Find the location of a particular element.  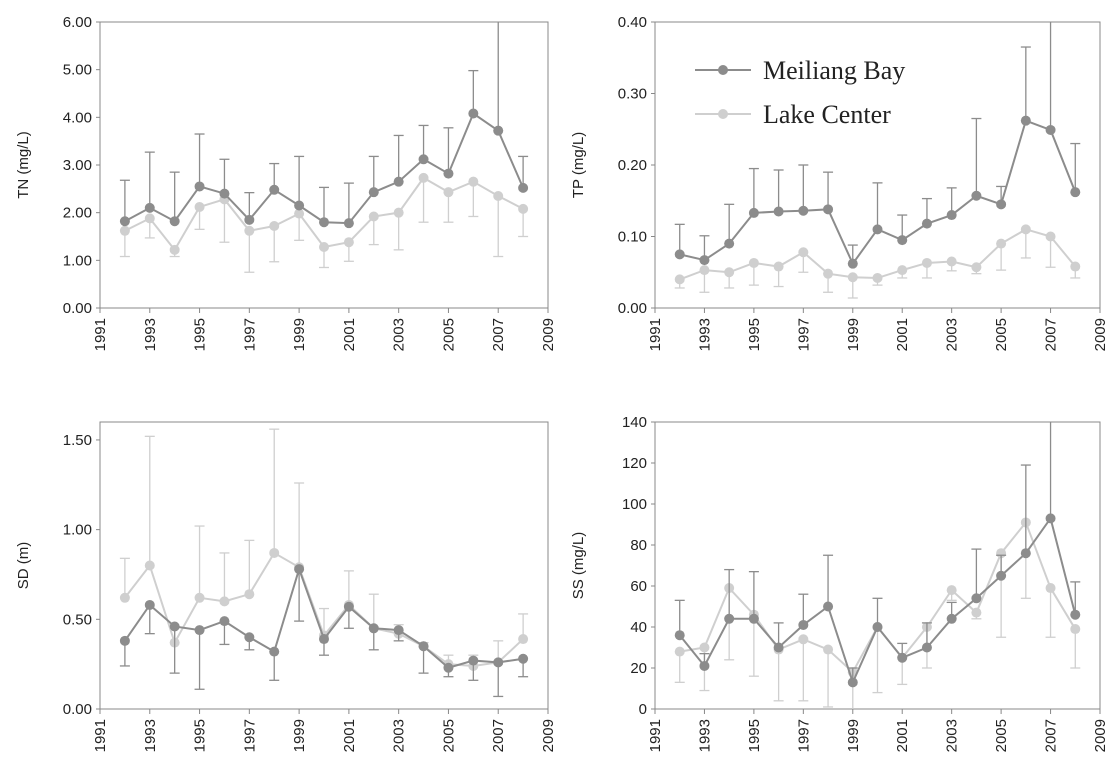

plot-frame is located at coordinates (877, 565).